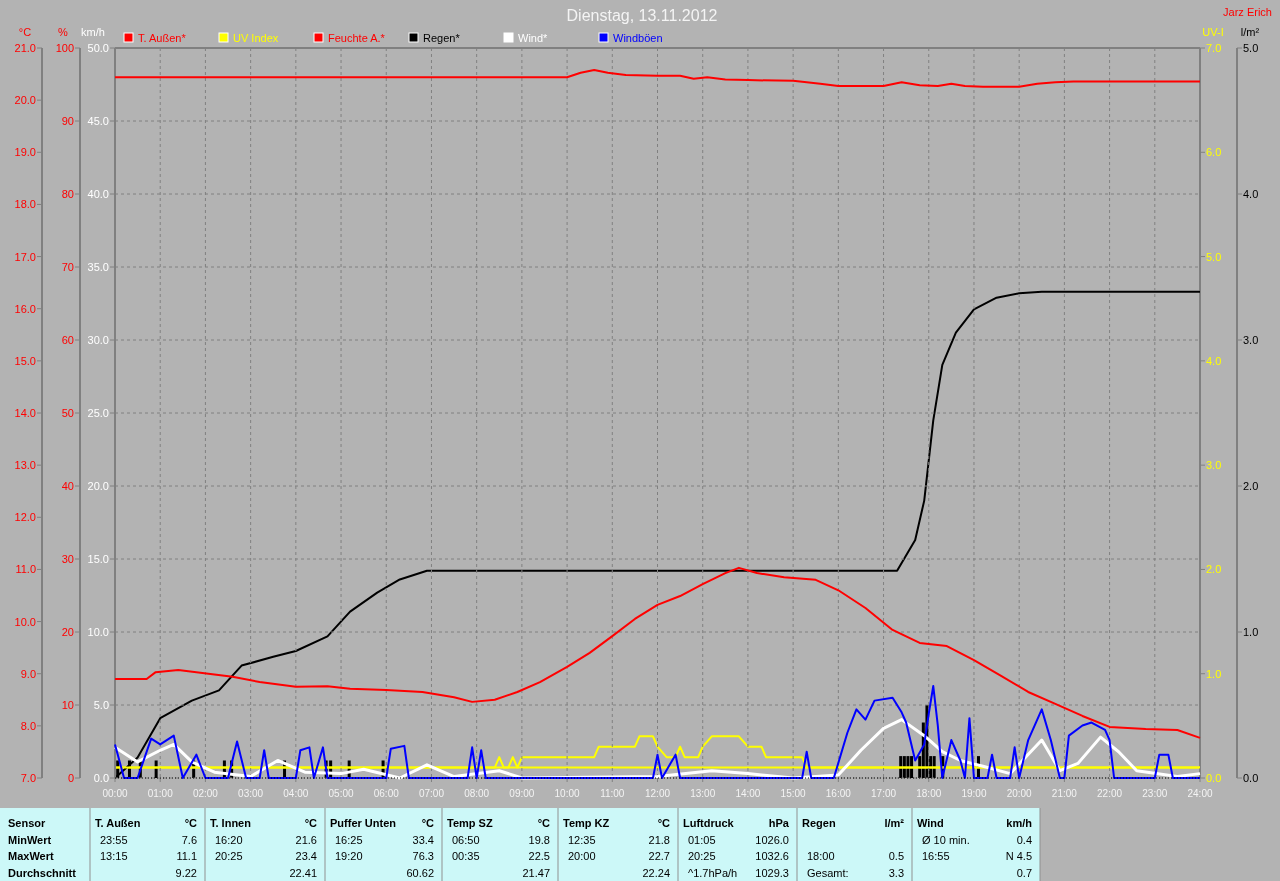 This screenshot has width=1280, height=881. Describe the element at coordinates (539, 856) in the screenshot. I see `text: 22.5` at that location.